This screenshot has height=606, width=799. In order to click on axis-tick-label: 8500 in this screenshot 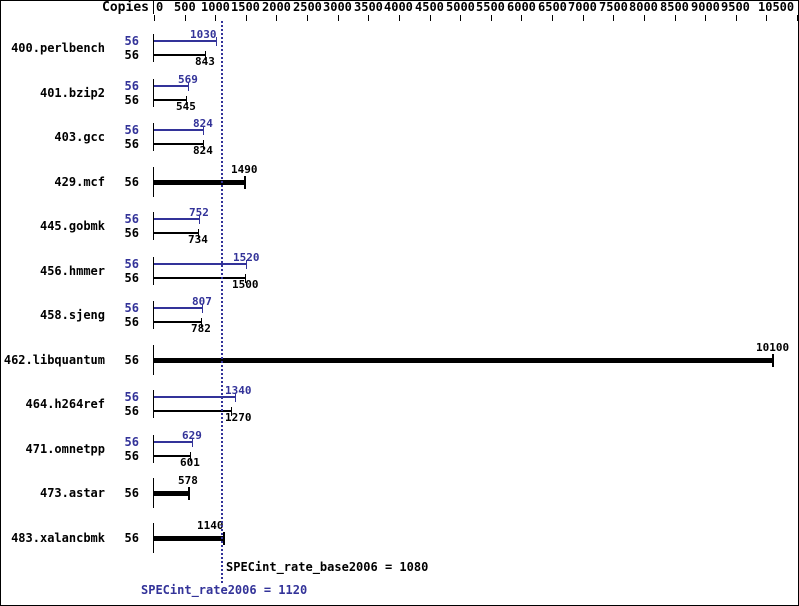, I will do `click(674, 7)`.